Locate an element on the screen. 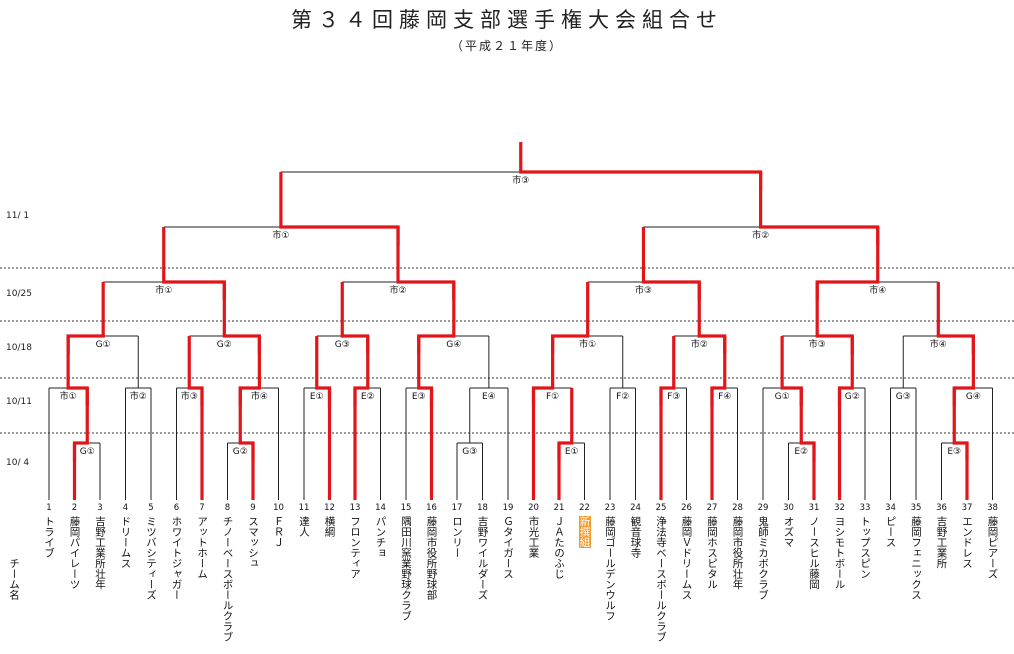  team-number: 27 is located at coordinates (712, 508).